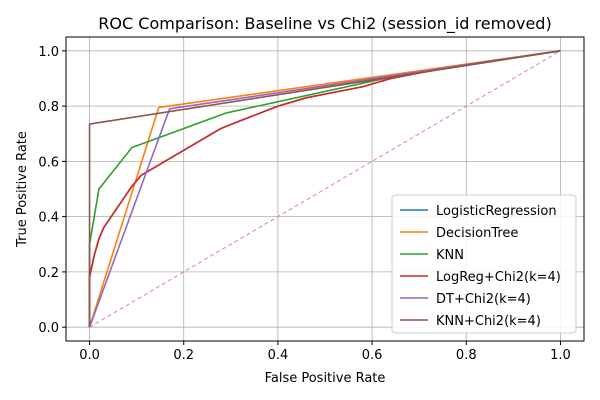 Image resolution: width=600 pixels, height=400 pixels. What do you see at coordinates (48, 52) in the screenshot?
I see `y-tick-label: 1.0` at bounding box center [48, 52].